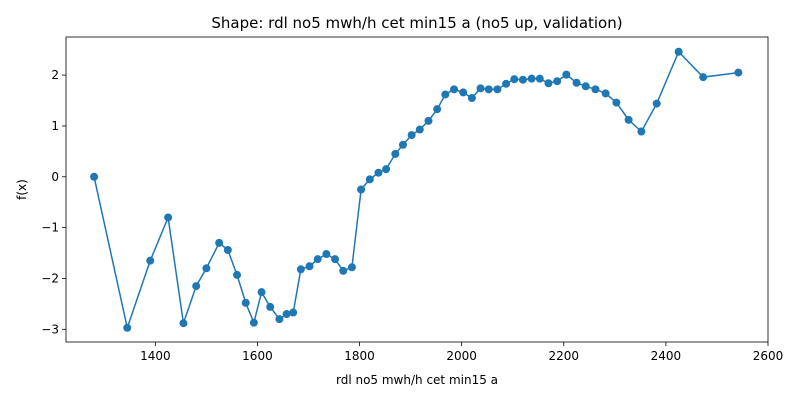  What do you see at coordinates (666, 356) in the screenshot?
I see `x-tick-label: 2400` at bounding box center [666, 356].